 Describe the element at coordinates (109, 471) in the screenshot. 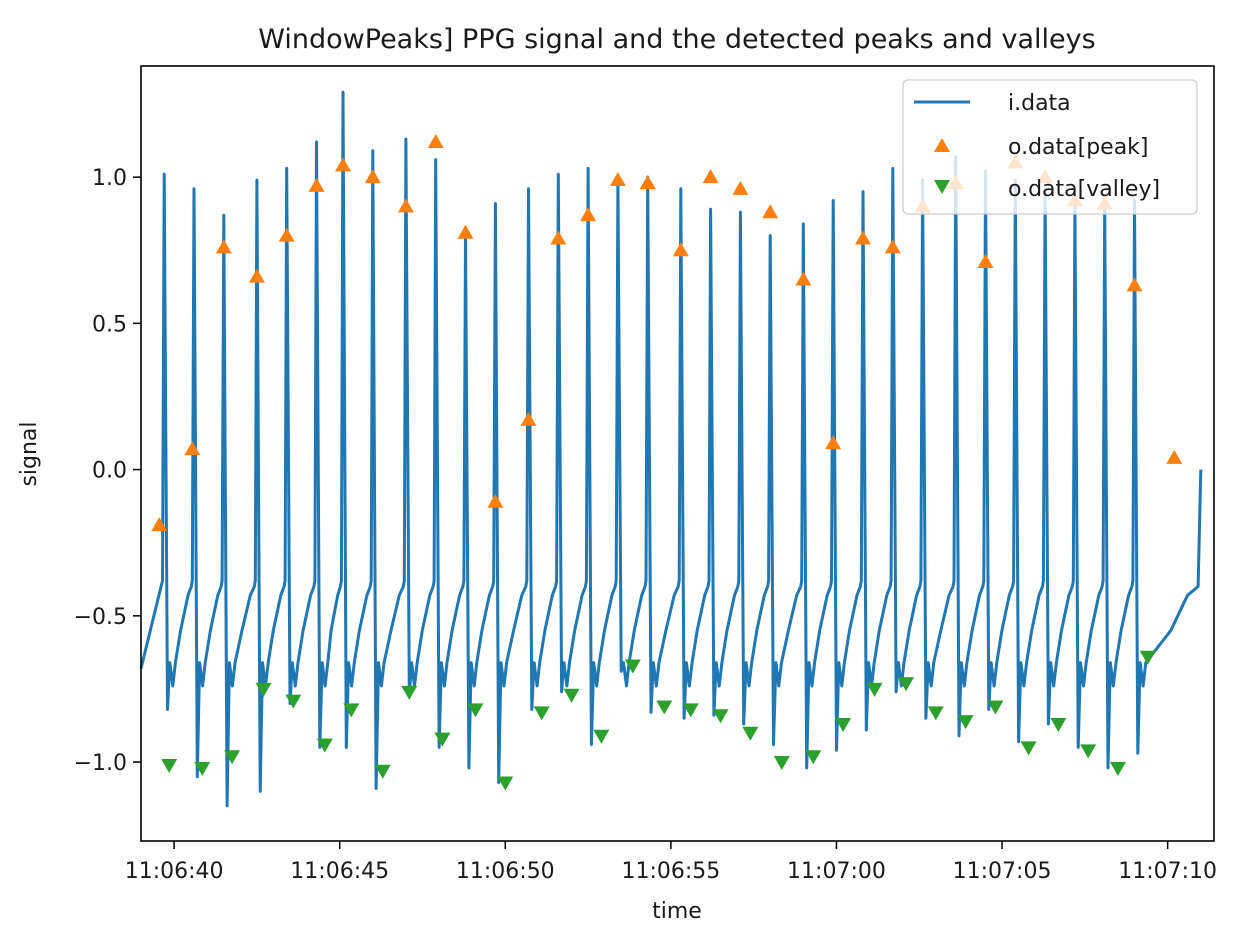

I see `y-tick-label: 0.0` at that location.